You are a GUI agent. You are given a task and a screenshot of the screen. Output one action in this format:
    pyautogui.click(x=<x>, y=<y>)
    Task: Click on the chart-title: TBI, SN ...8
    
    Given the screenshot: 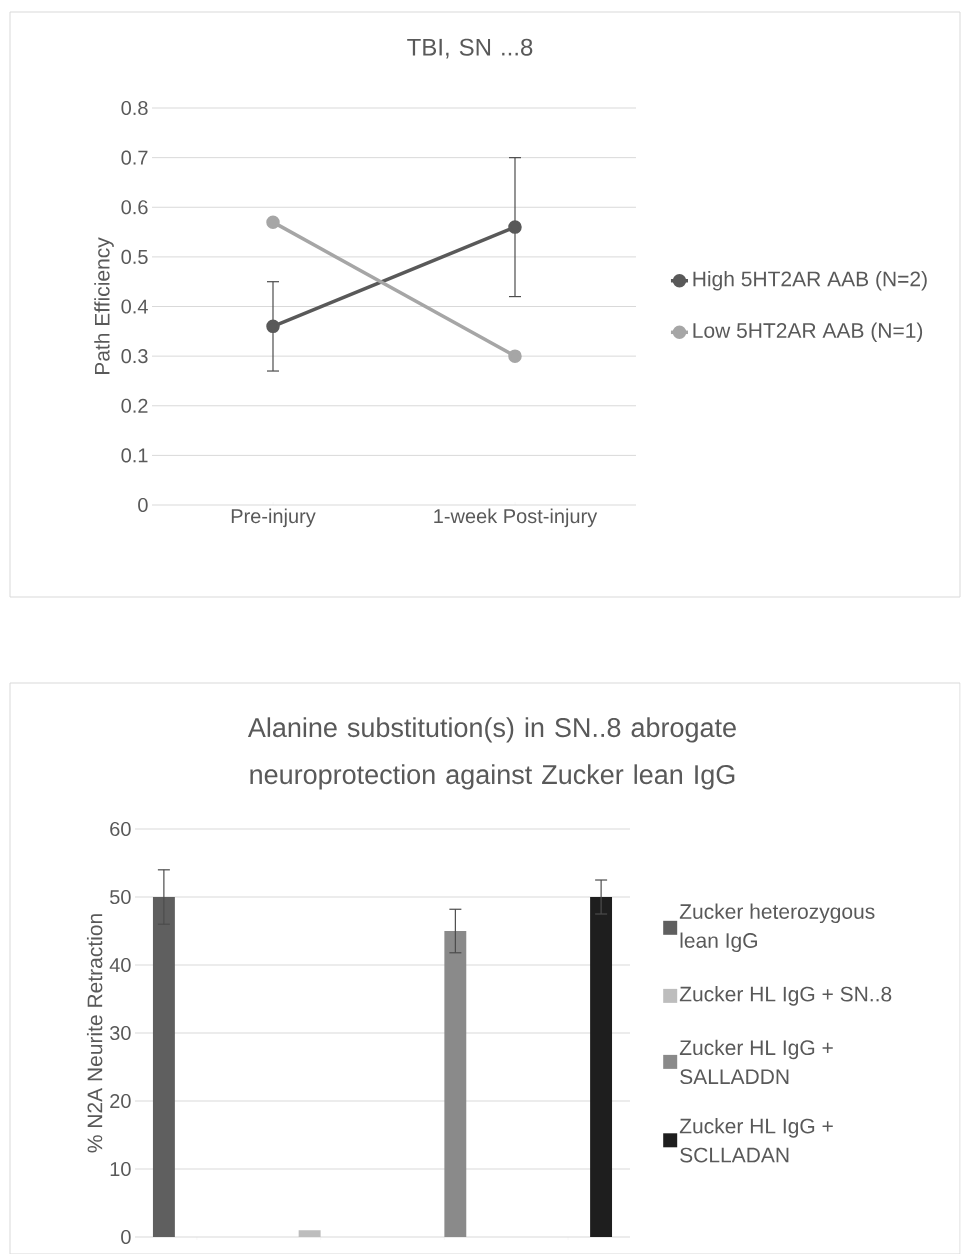 What is the action you would take?
    pyautogui.click(x=470, y=48)
    